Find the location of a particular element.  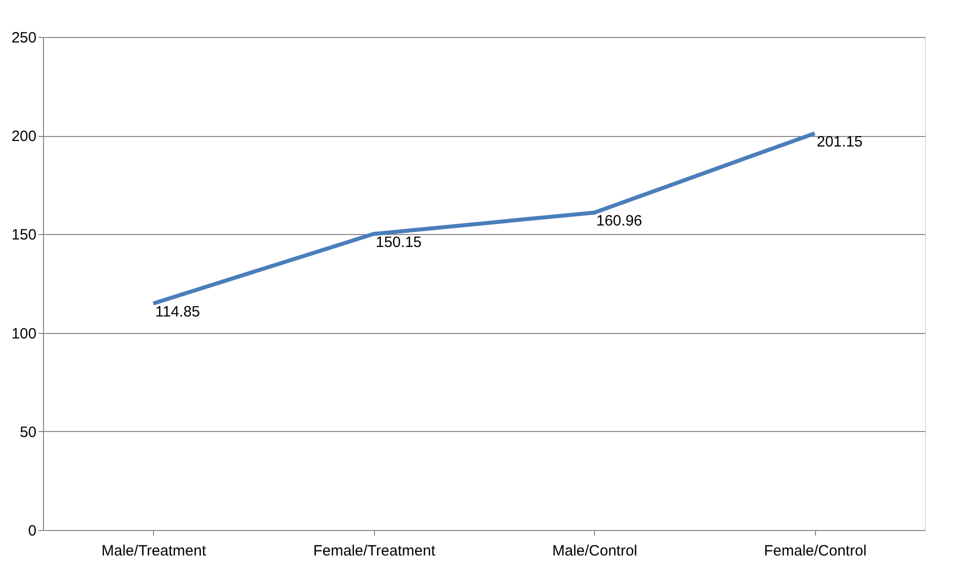

data-label: 150.15 is located at coordinates (399, 242).